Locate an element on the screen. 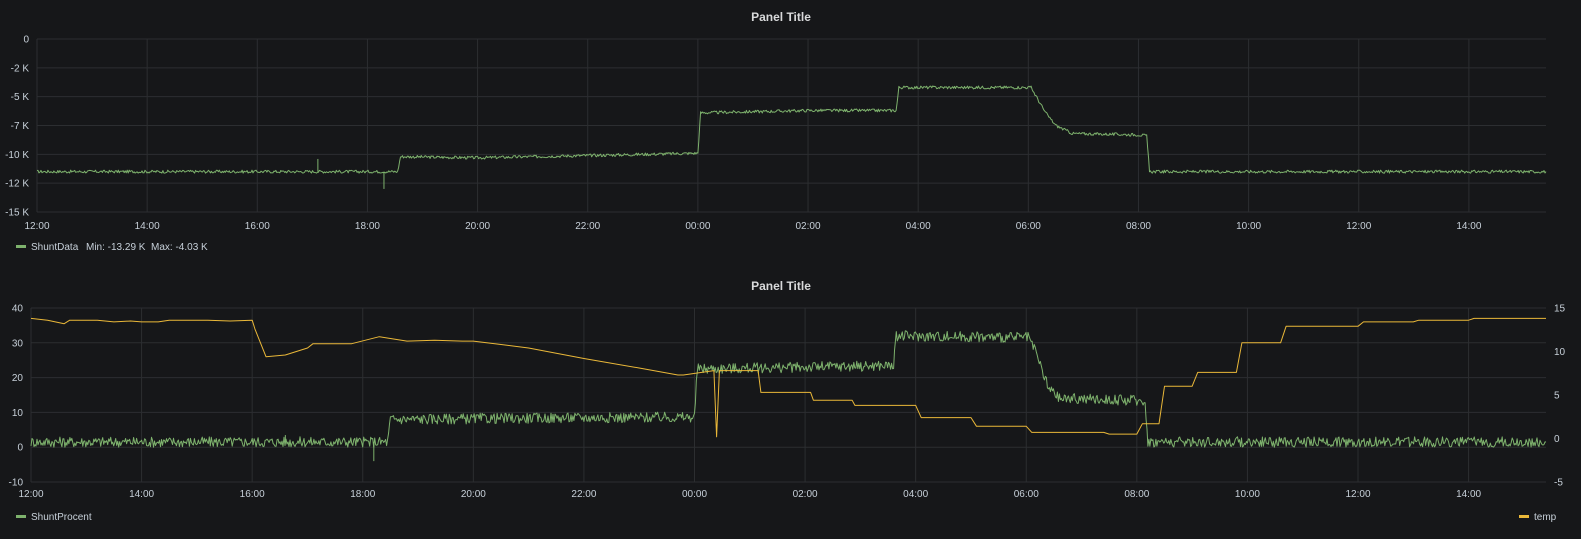 This screenshot has height=539, width=1581. panel-1-legend: ShuntData Min: -13.29 K Max: -4.03 K is located at coordinates (112, 247).